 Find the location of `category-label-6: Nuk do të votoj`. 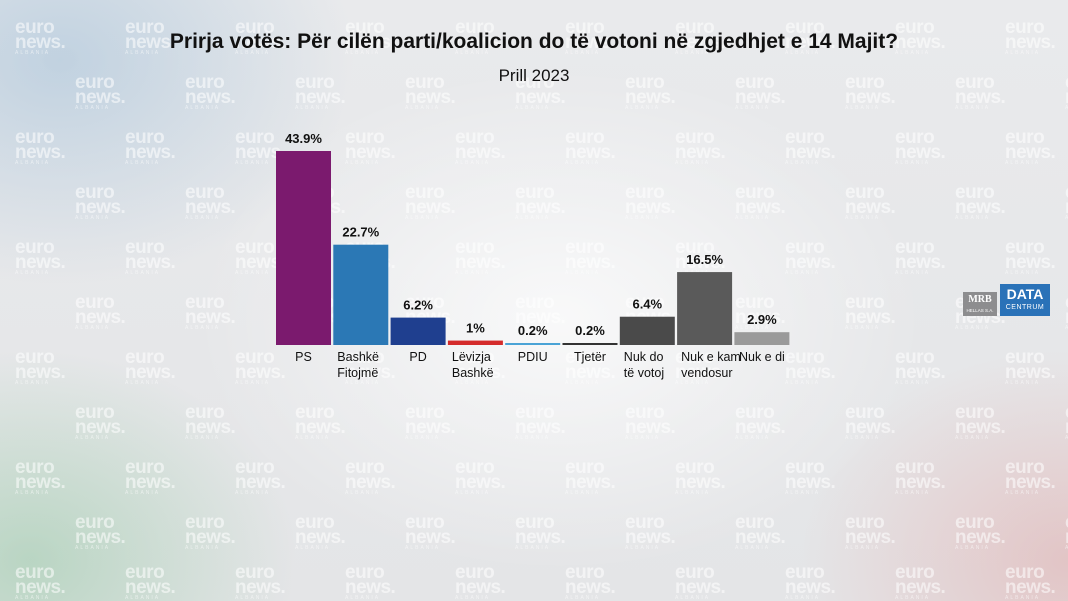

category-label-6: Nuk do të votoj is located at coordinates (644, 365).